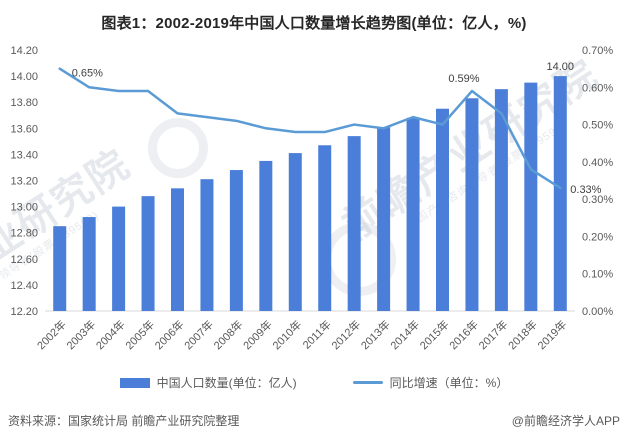  I want to click on legend-item-growth-rate: 同比增速（单位：%）, so click(430, 382).